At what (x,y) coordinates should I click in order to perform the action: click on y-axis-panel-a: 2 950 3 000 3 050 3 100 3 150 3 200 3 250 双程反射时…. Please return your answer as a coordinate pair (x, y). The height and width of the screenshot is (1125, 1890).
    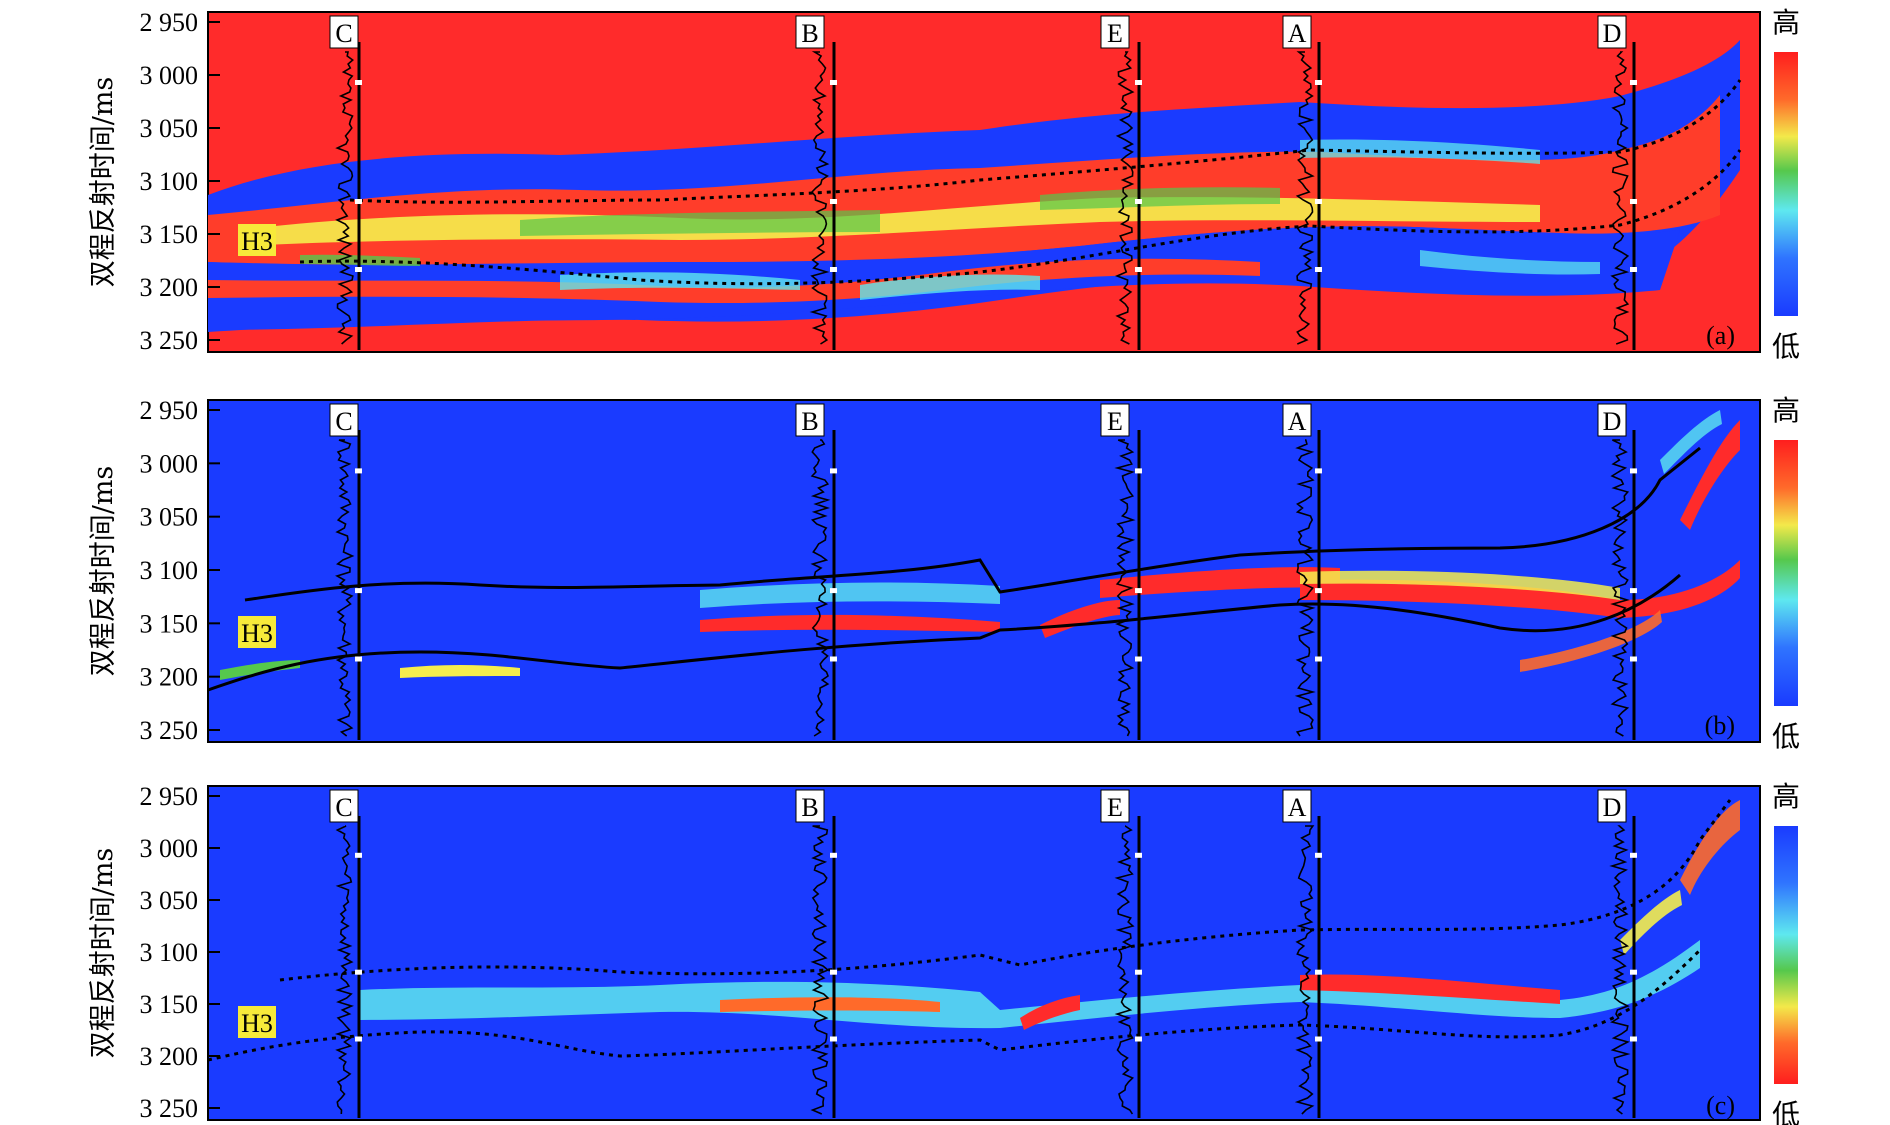
    Looking at the image, I should click on (154, 181).